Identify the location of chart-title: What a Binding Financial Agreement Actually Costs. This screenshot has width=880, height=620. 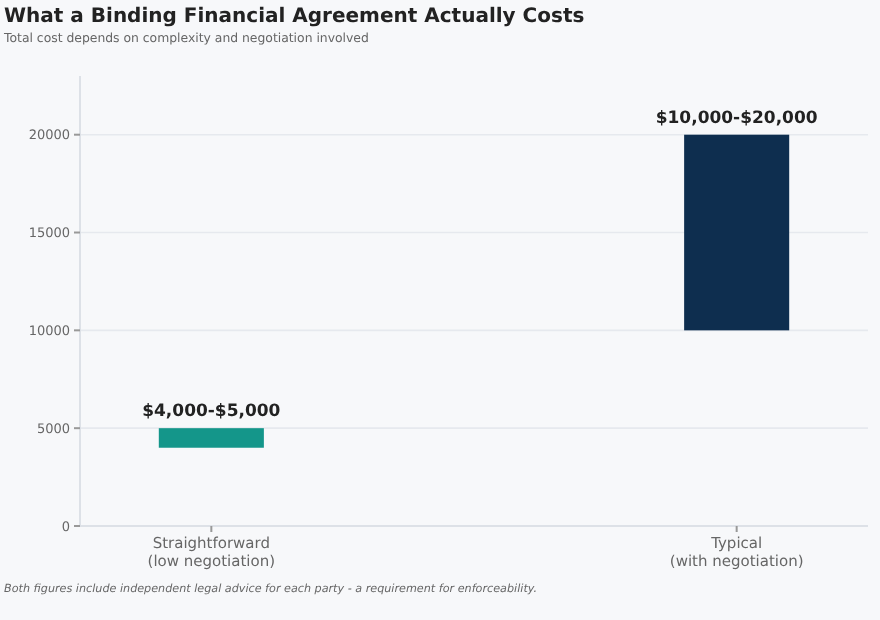
(294, 17).